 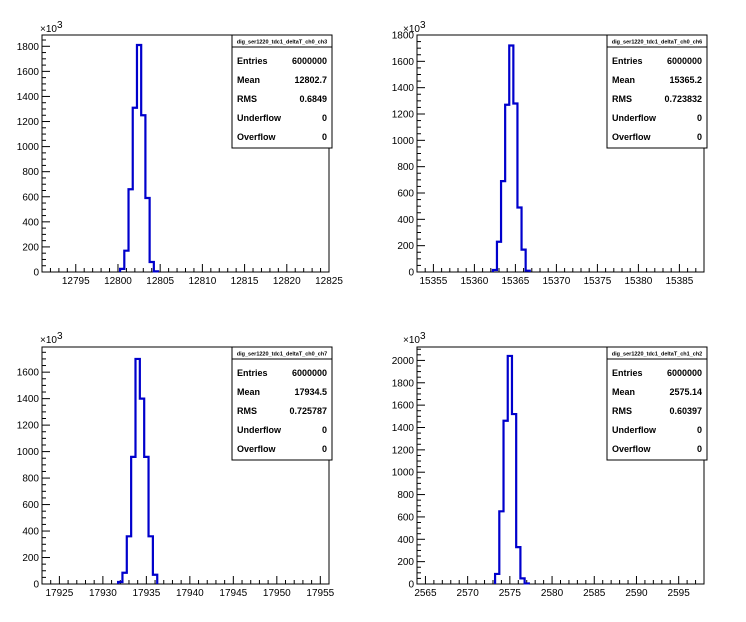 What do you see at coordinates (679, 281) in the screenshot?
I see `x-tick-label: 15385` at bounding box center [679, 281].